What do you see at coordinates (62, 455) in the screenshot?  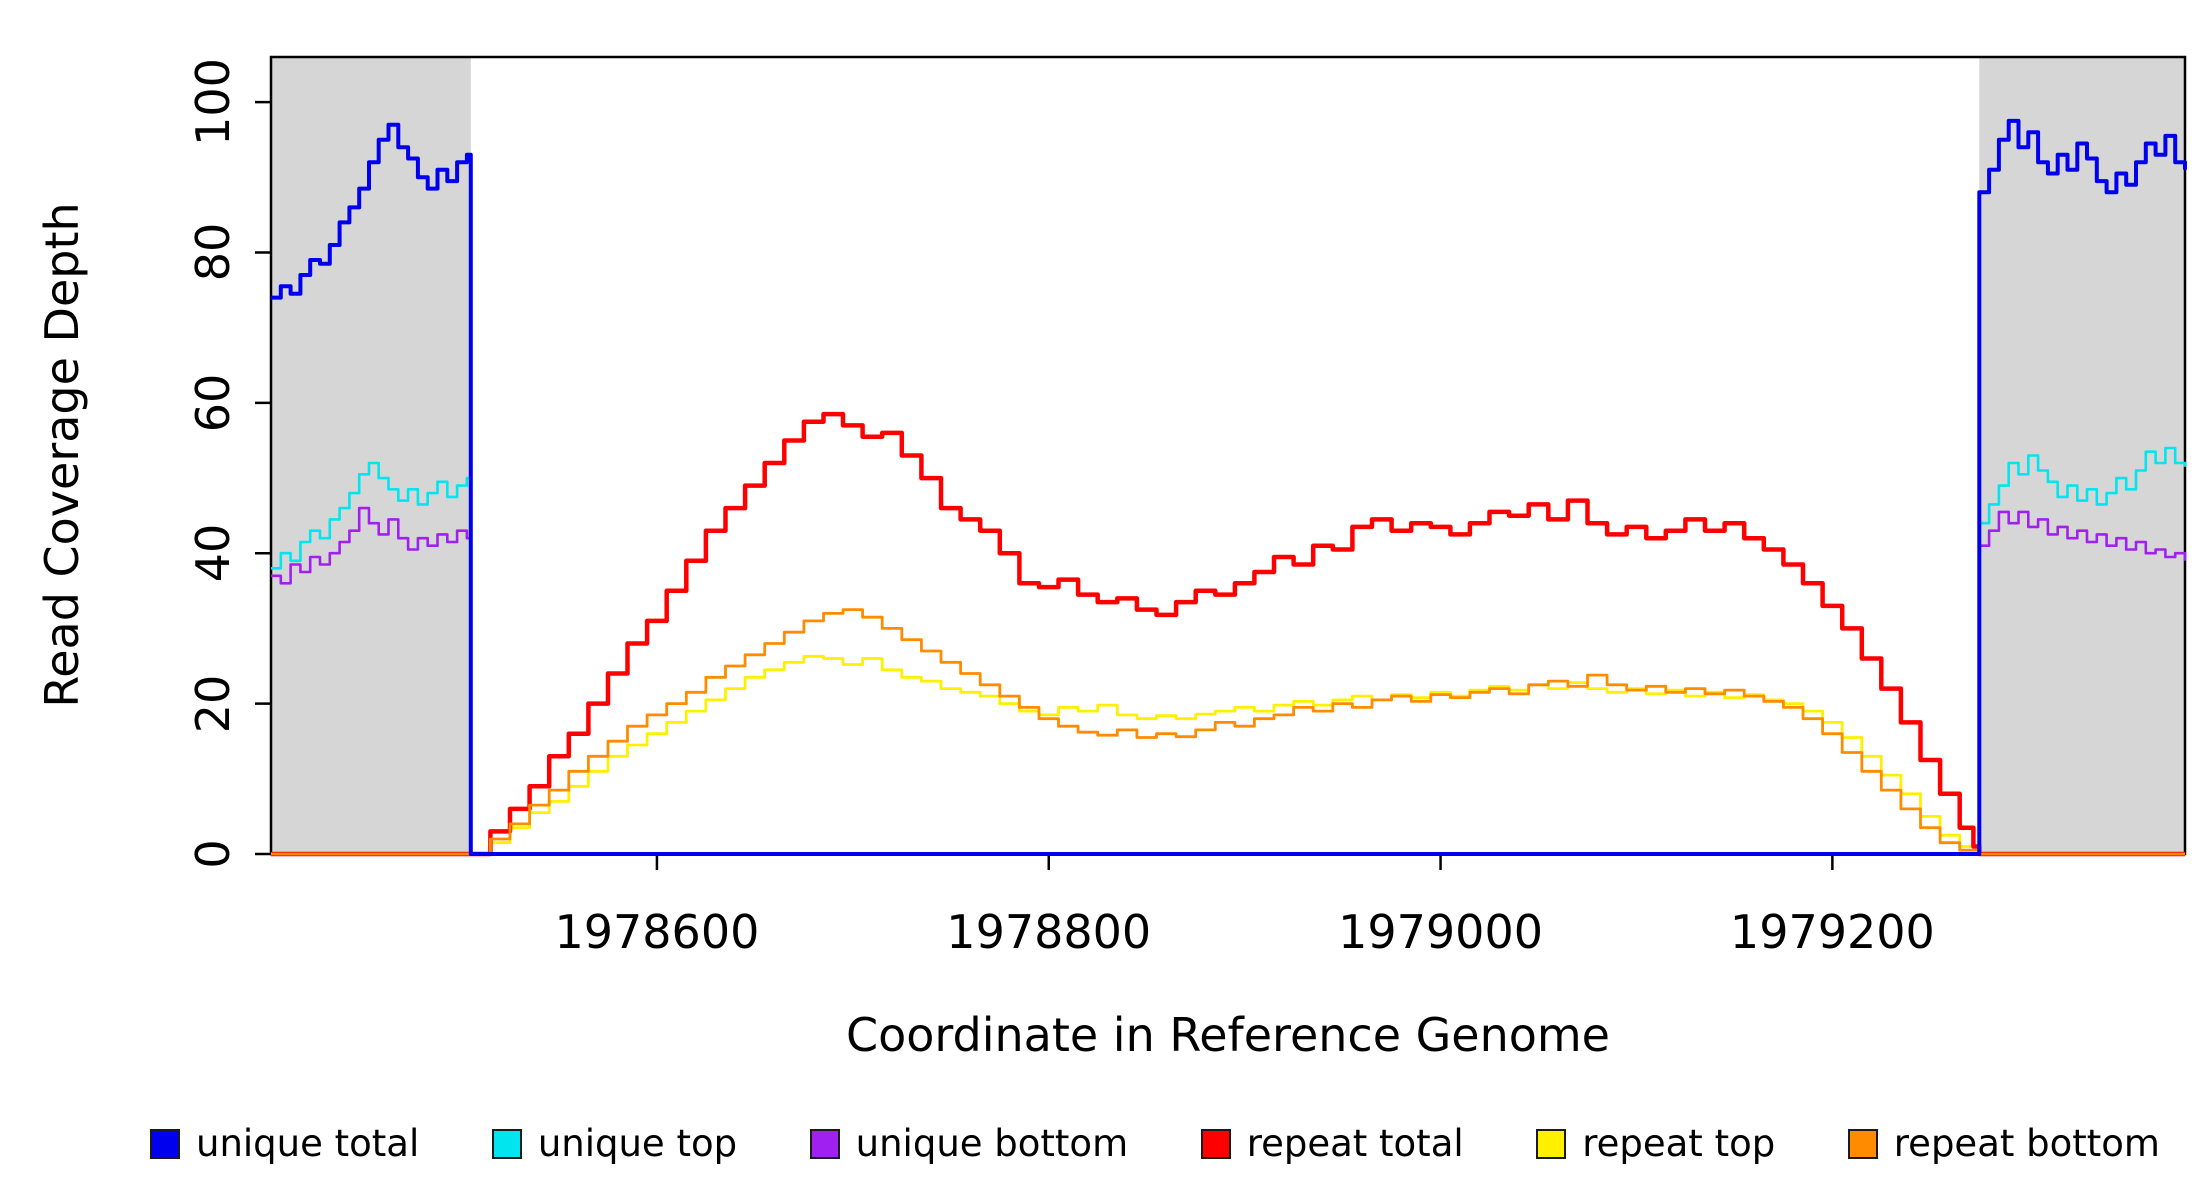 I see `y-axis-title: Read Coverage Depth` at bounding box center [62, 455].